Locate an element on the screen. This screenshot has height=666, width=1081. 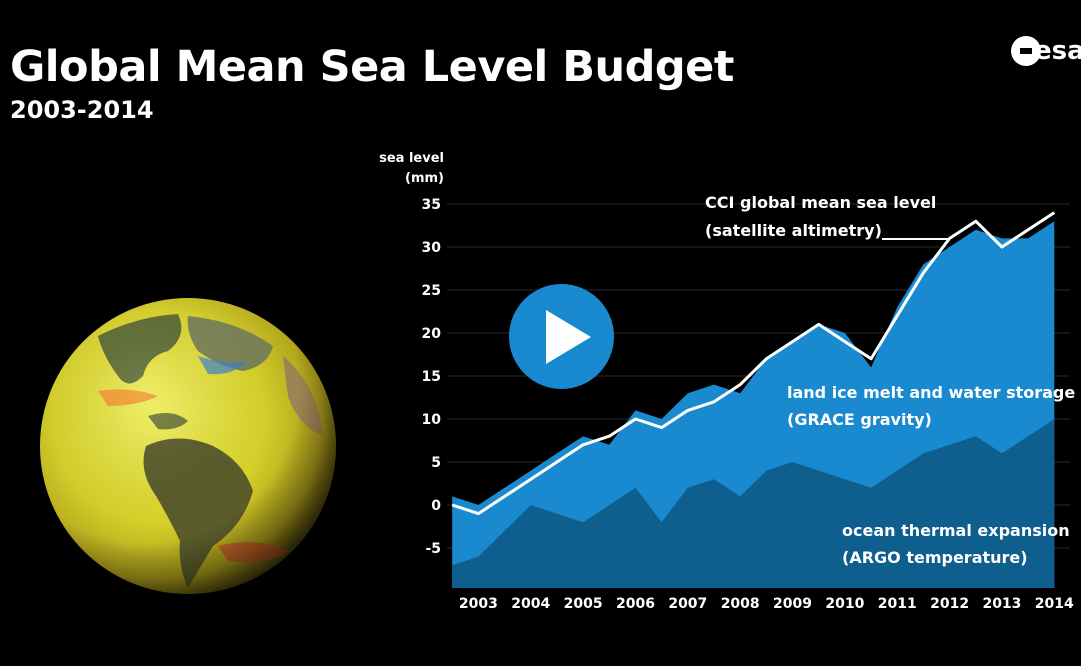
x-tick-label: 2004 is located at coordinates (530, 604).